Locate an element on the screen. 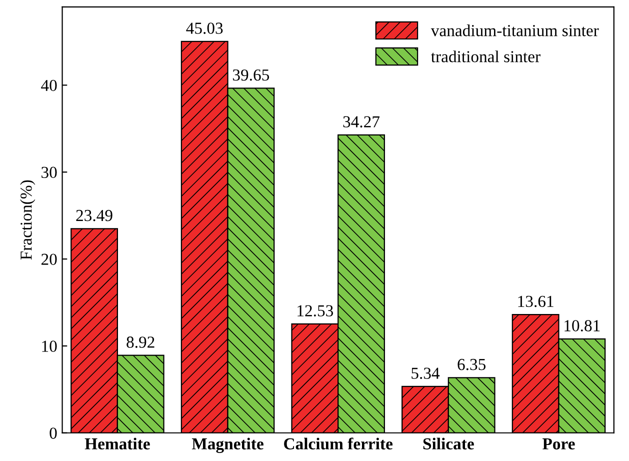 This screenshot has height=461, width=629. legend-label: traditional sinter is located at coordinates (485, 56).